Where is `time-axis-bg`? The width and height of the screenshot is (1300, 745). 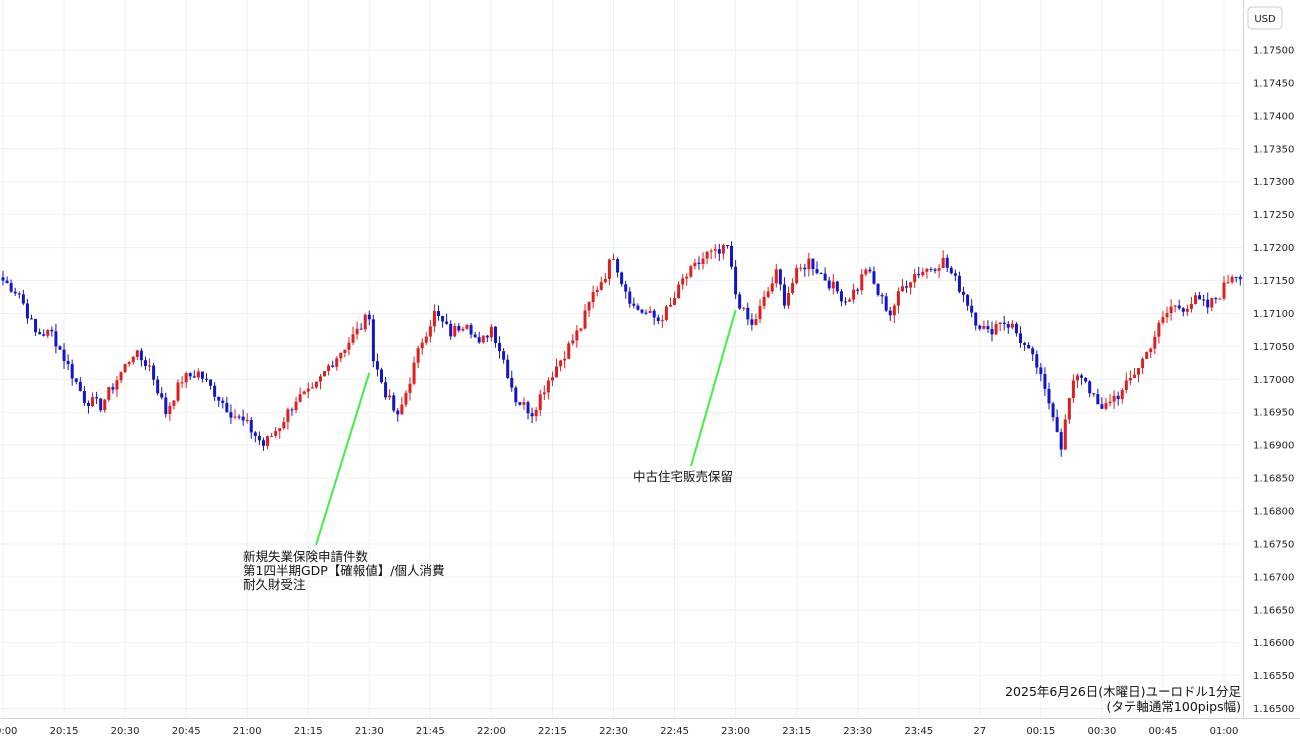
time-axis-bg is located at coordinates (650, 732).